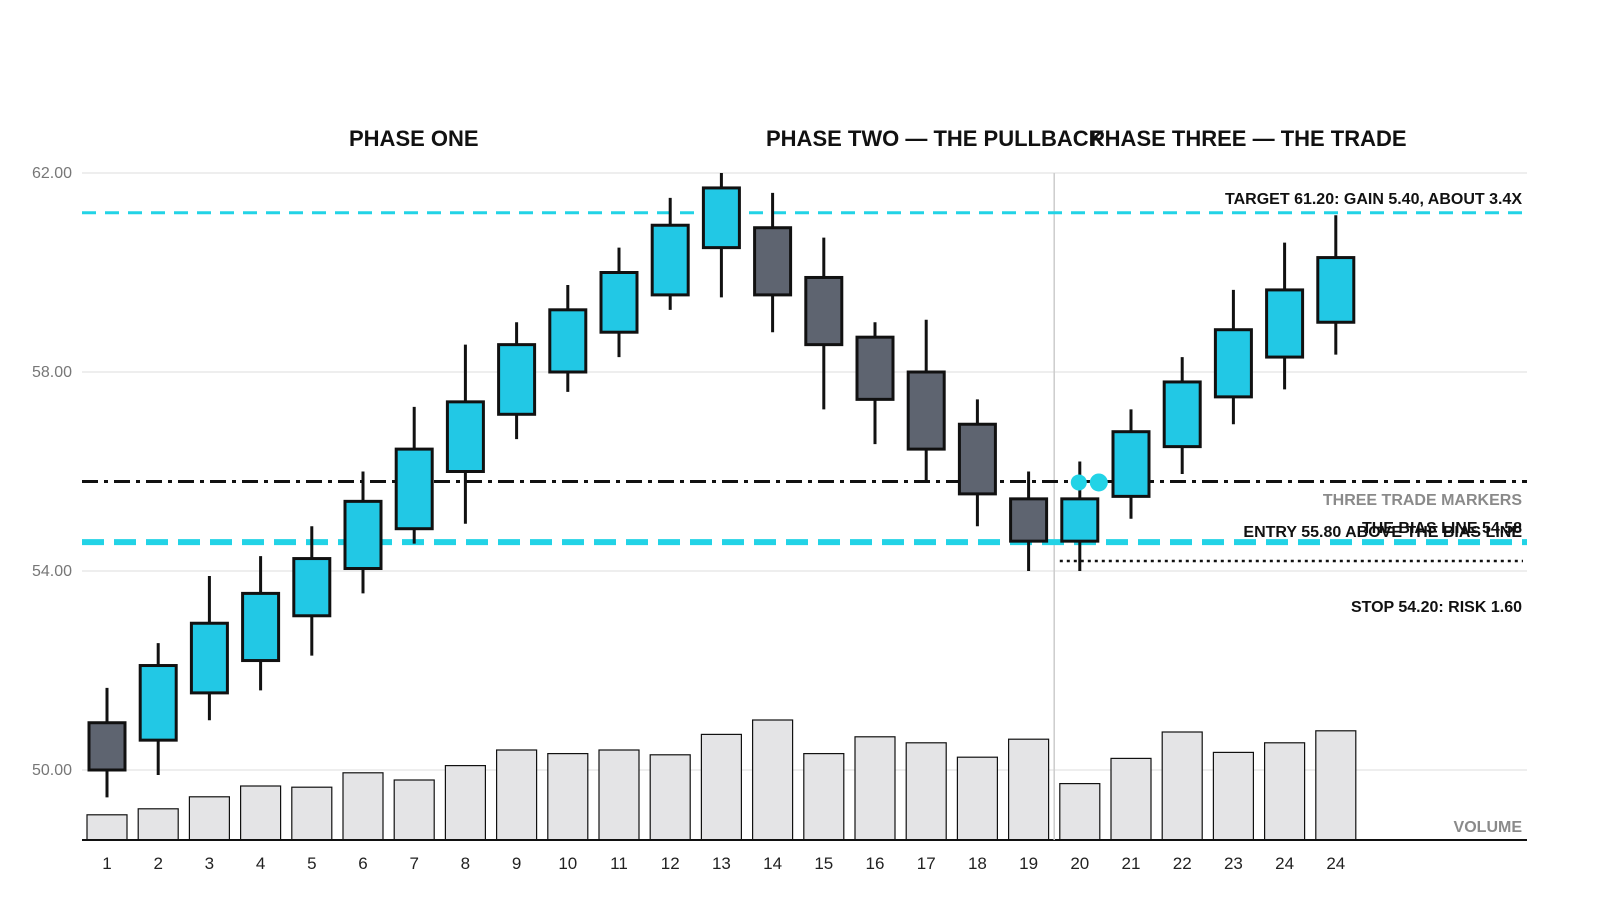 This screenshot has width=1600, height=914. I want to click on volume-bars, so click(721, 780).